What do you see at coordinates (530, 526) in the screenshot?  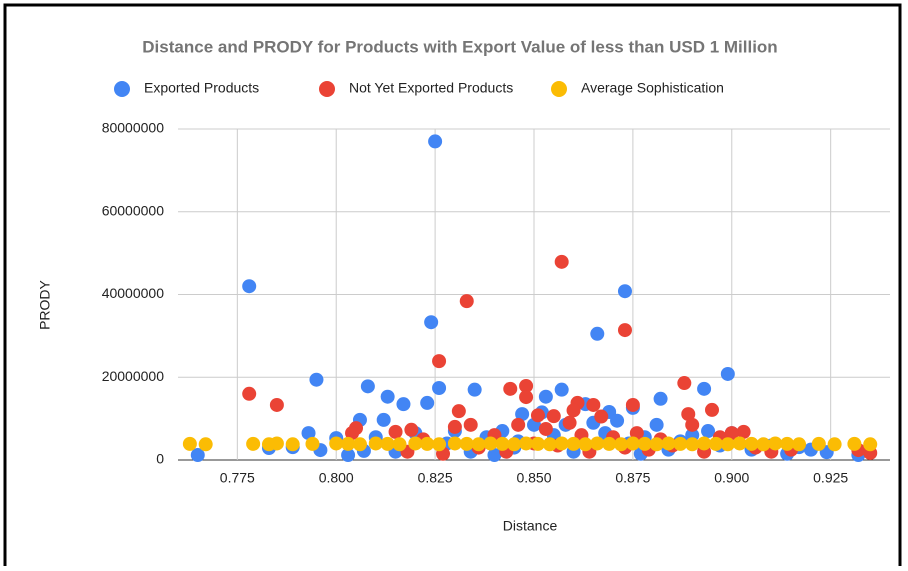 I see `x-axis-label: Distance` at bounding box center [530, 526].